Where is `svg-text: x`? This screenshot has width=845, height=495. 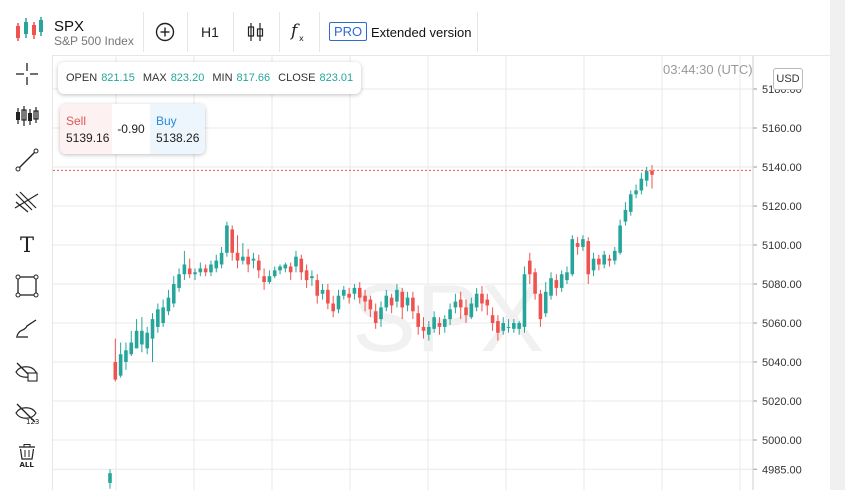 svg-text: x is located at coordinates (301, 38).